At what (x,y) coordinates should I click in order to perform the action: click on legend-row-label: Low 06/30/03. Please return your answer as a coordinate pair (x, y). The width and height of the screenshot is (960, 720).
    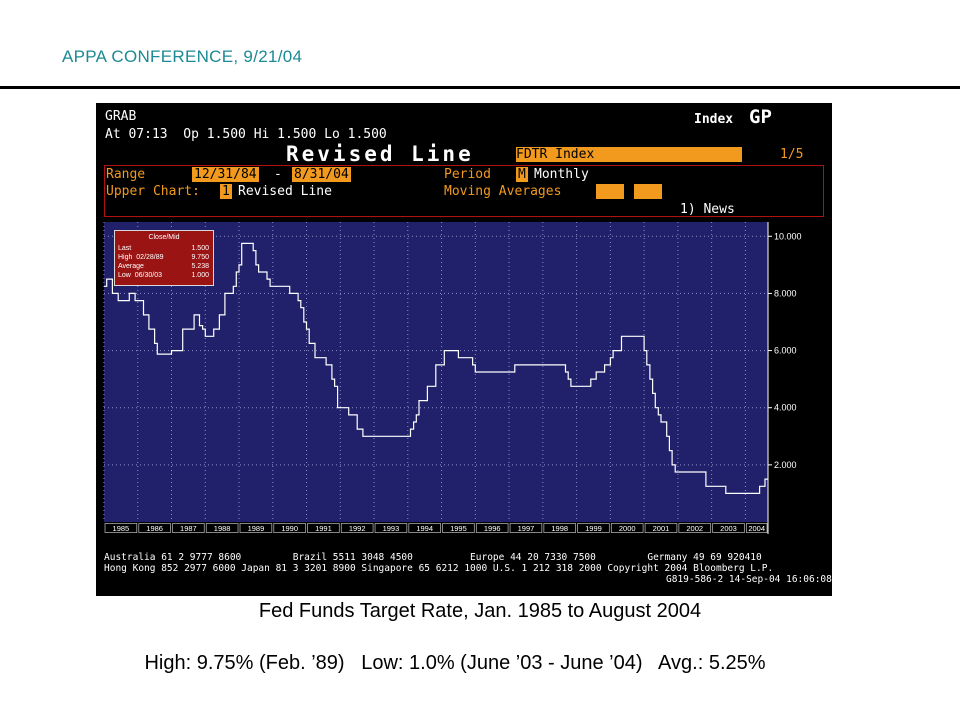
    Looking at the image, I should click on (140, 275).